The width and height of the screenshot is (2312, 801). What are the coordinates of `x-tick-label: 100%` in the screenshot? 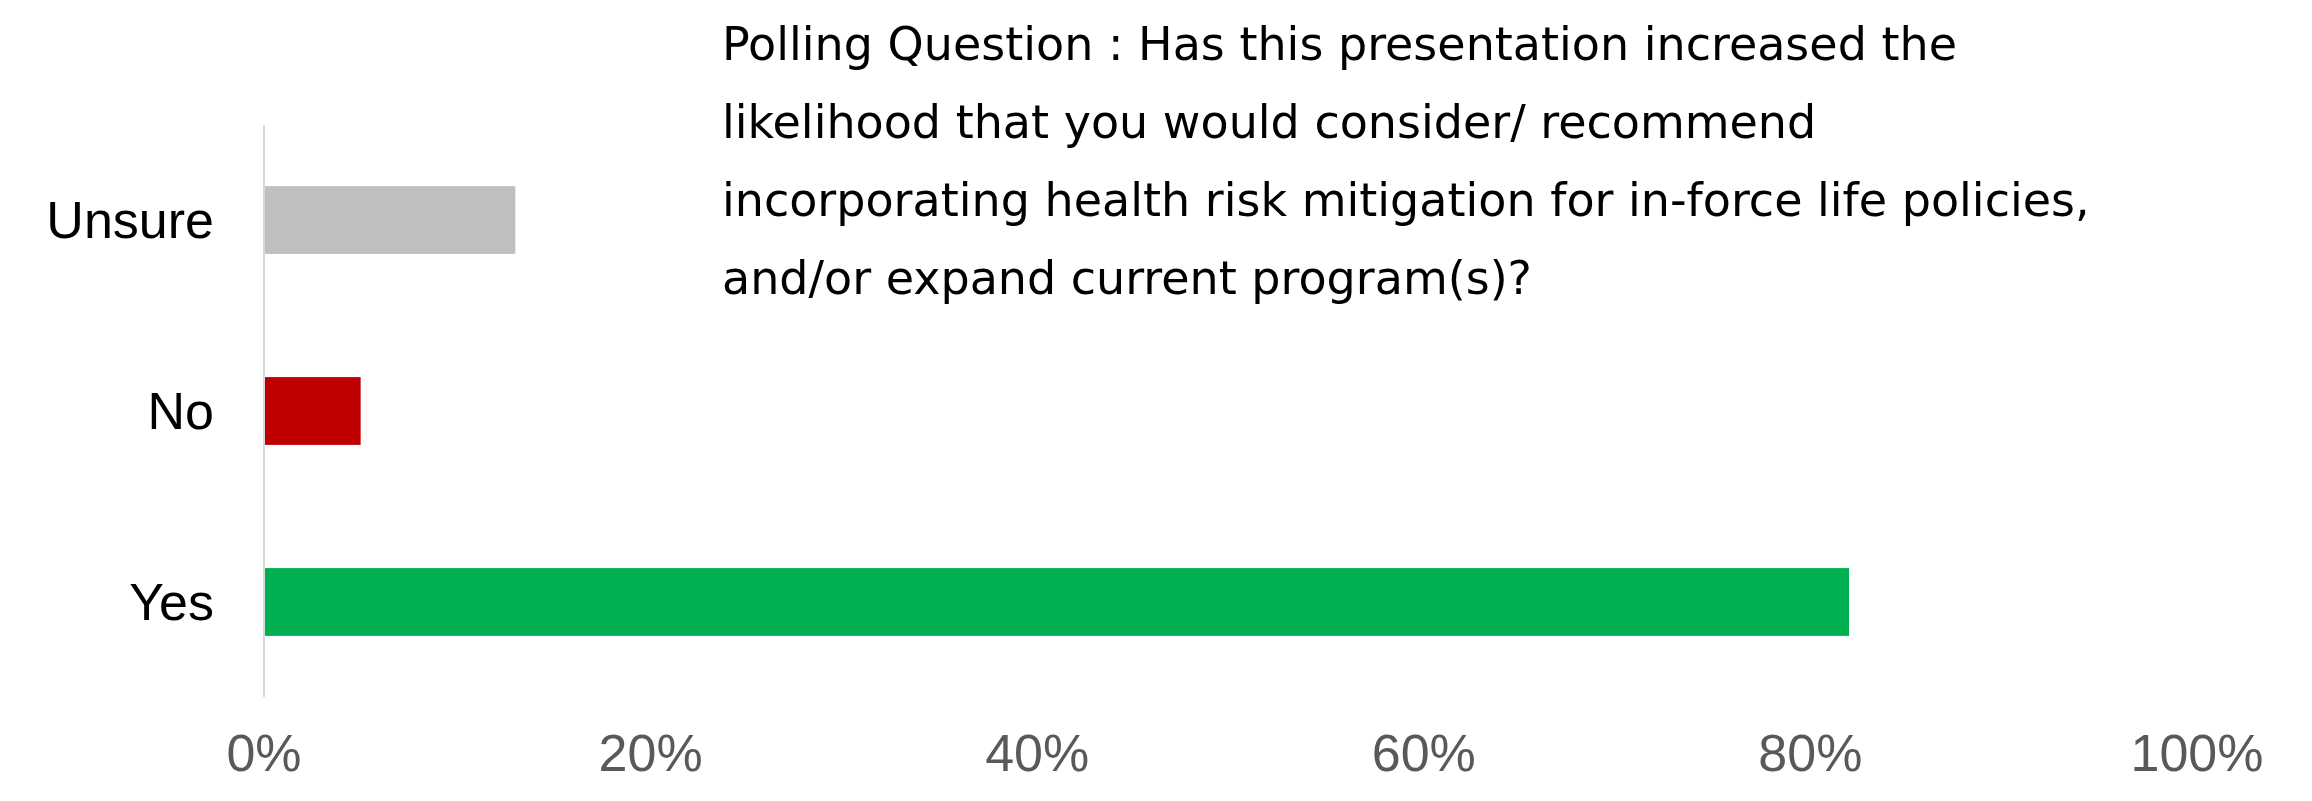 It's located at (2197, 753).